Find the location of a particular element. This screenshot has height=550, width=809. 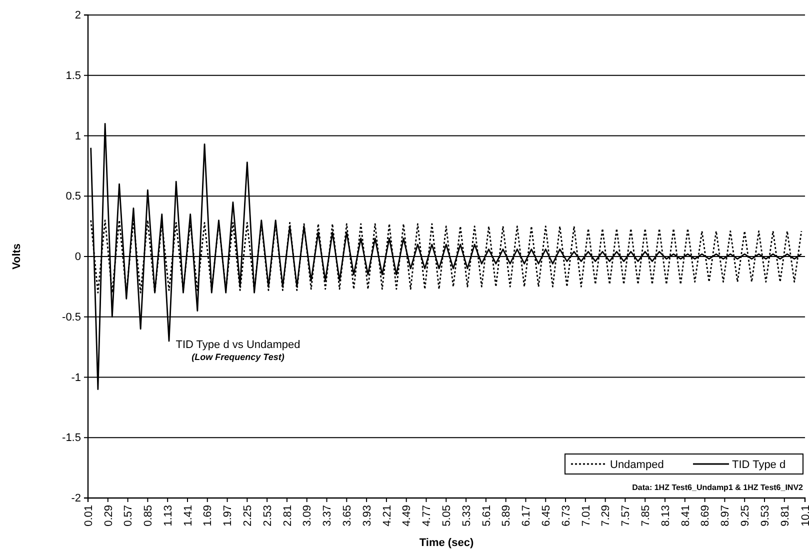

legend-label: TID Type d is located at coordinates (759, 464).